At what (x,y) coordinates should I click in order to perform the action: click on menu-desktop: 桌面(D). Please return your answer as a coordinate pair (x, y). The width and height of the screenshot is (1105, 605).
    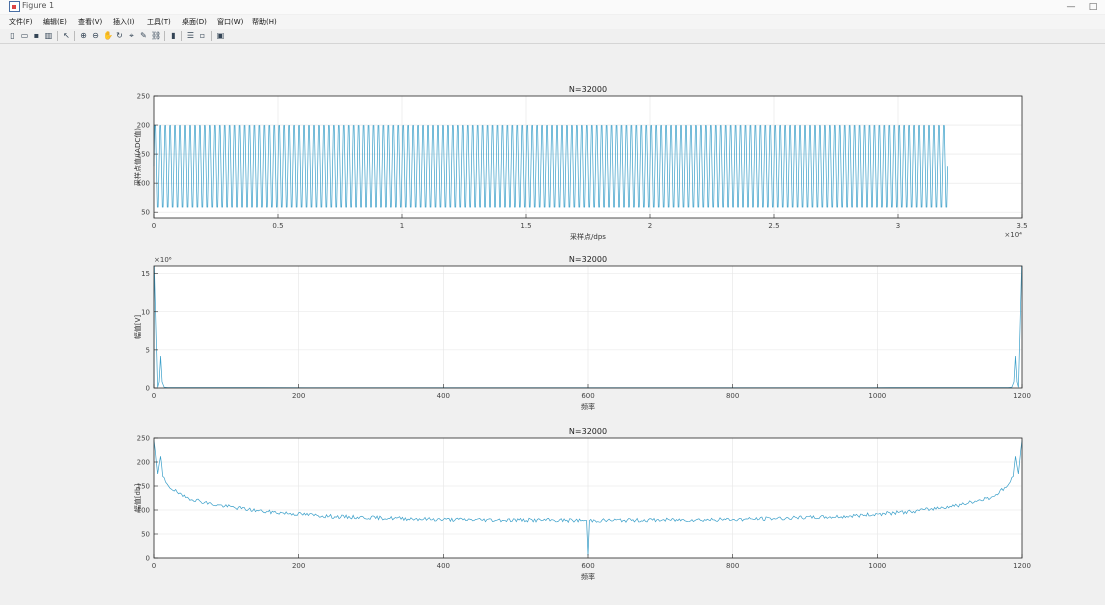
    Looking at the image, I should click on (194, 22).